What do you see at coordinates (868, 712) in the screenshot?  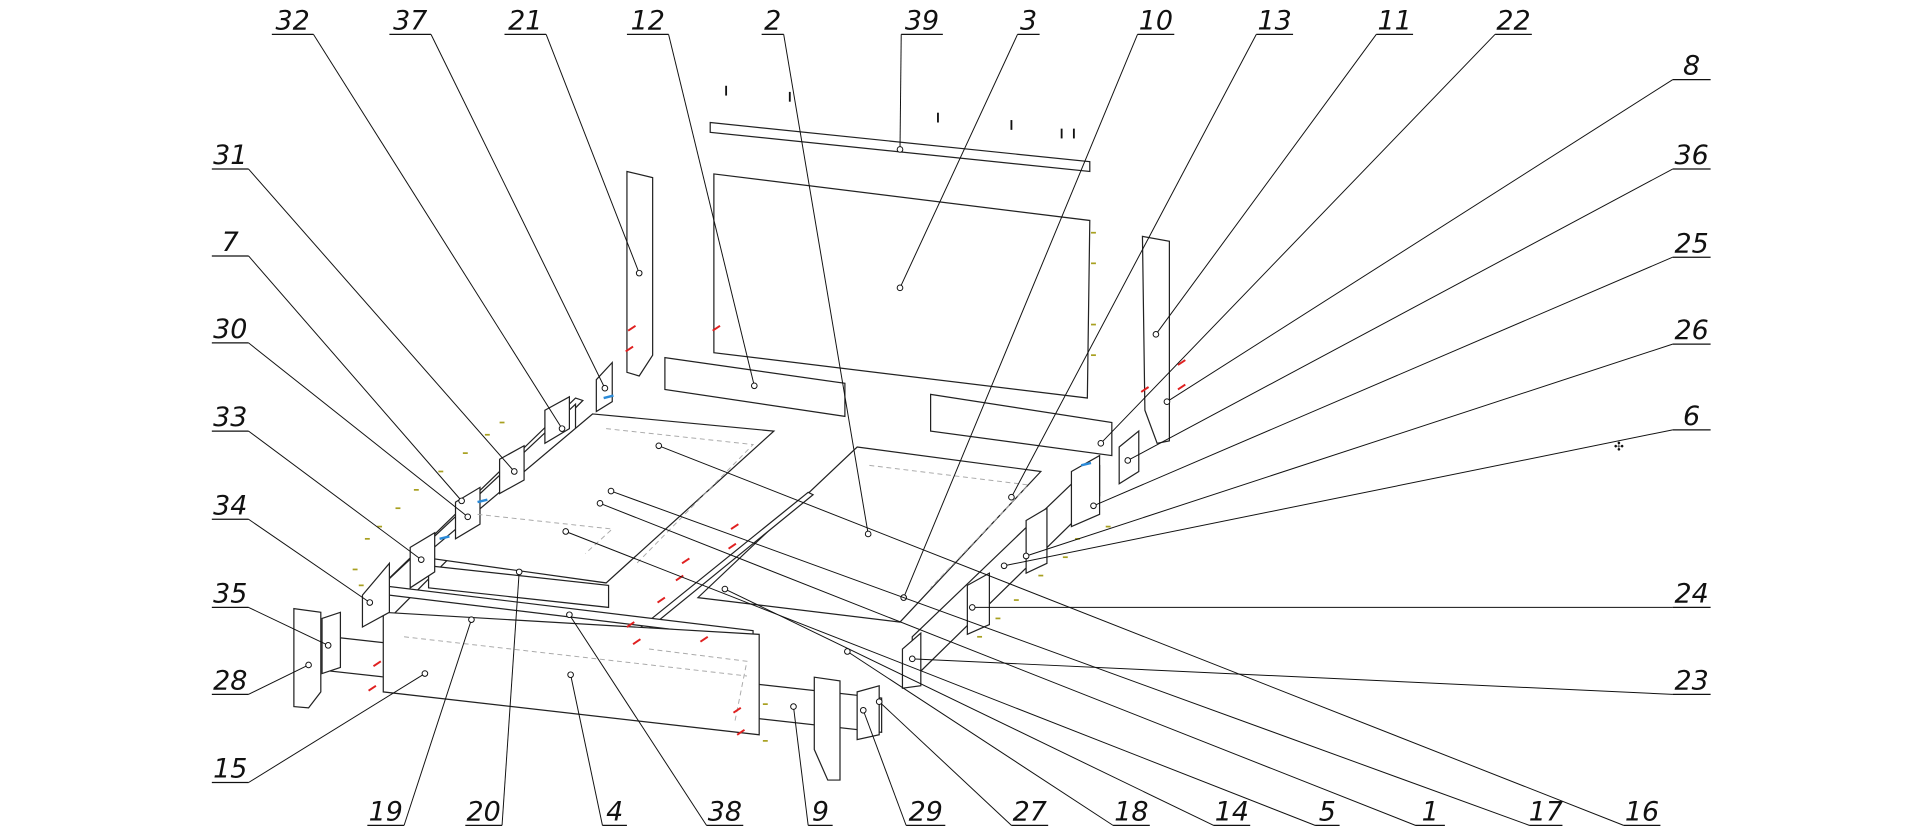 I see `corner-plate-front-right` at bounding box center [868, 712].